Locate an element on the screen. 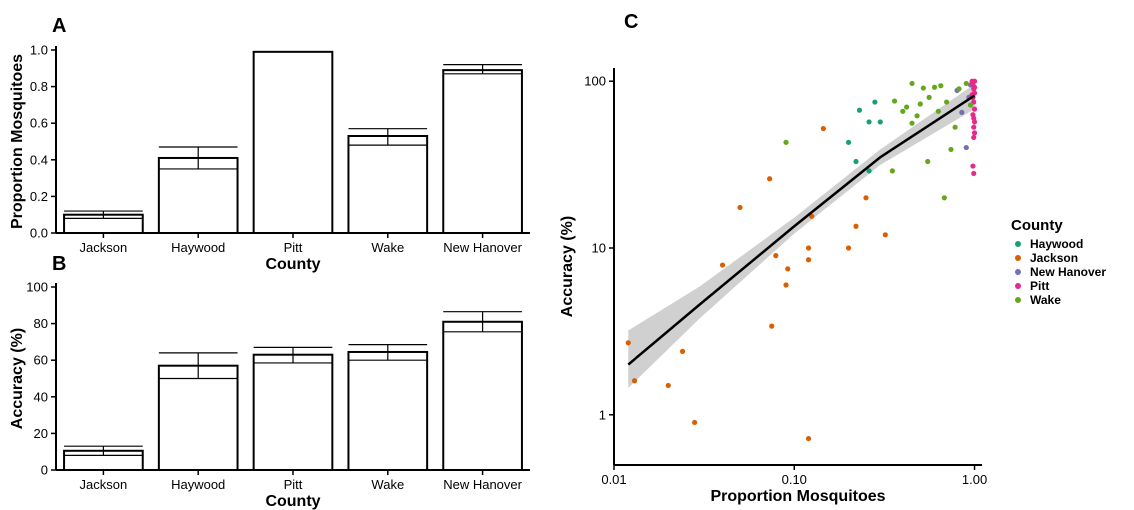  x-tick-label: 0.01 is located at coordinates (613, 479).